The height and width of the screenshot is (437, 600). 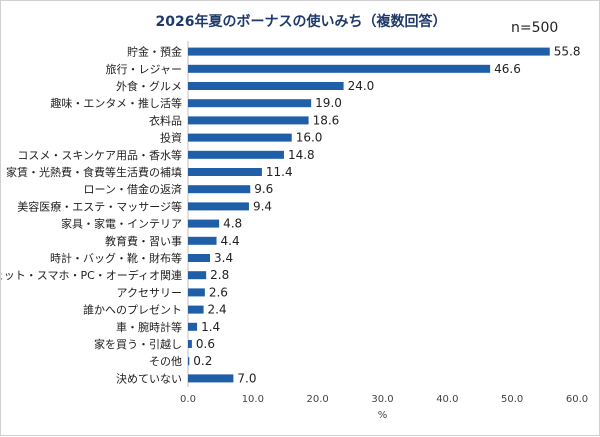 What do you see at coordinates (567, 52) in the screenshot?
I see `bar-value-label: 55.8` at bounding box center [567, 52].